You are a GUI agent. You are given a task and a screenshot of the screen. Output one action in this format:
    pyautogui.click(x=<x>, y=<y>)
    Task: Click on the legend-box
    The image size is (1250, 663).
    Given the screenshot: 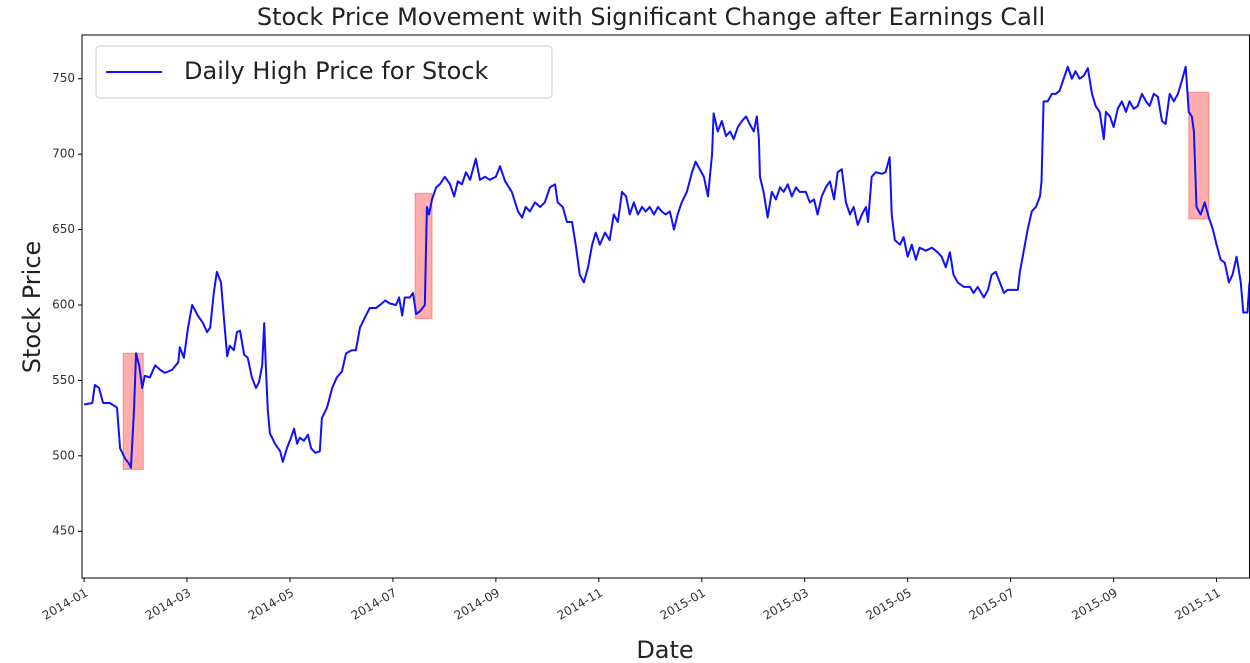 What is the action you would take?
    pyautogui.click(x=324, y=72)
    